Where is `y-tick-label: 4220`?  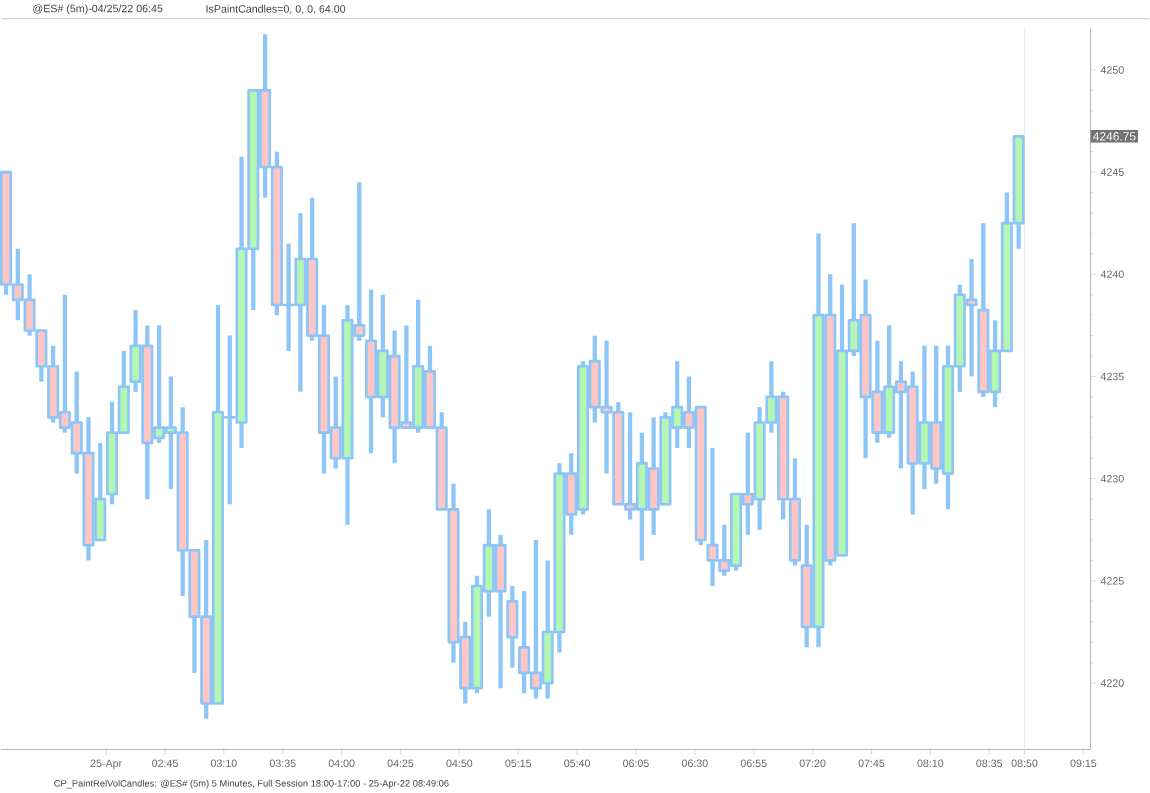 y-tick-label: 4220 is located at coordinates (1112, 683).